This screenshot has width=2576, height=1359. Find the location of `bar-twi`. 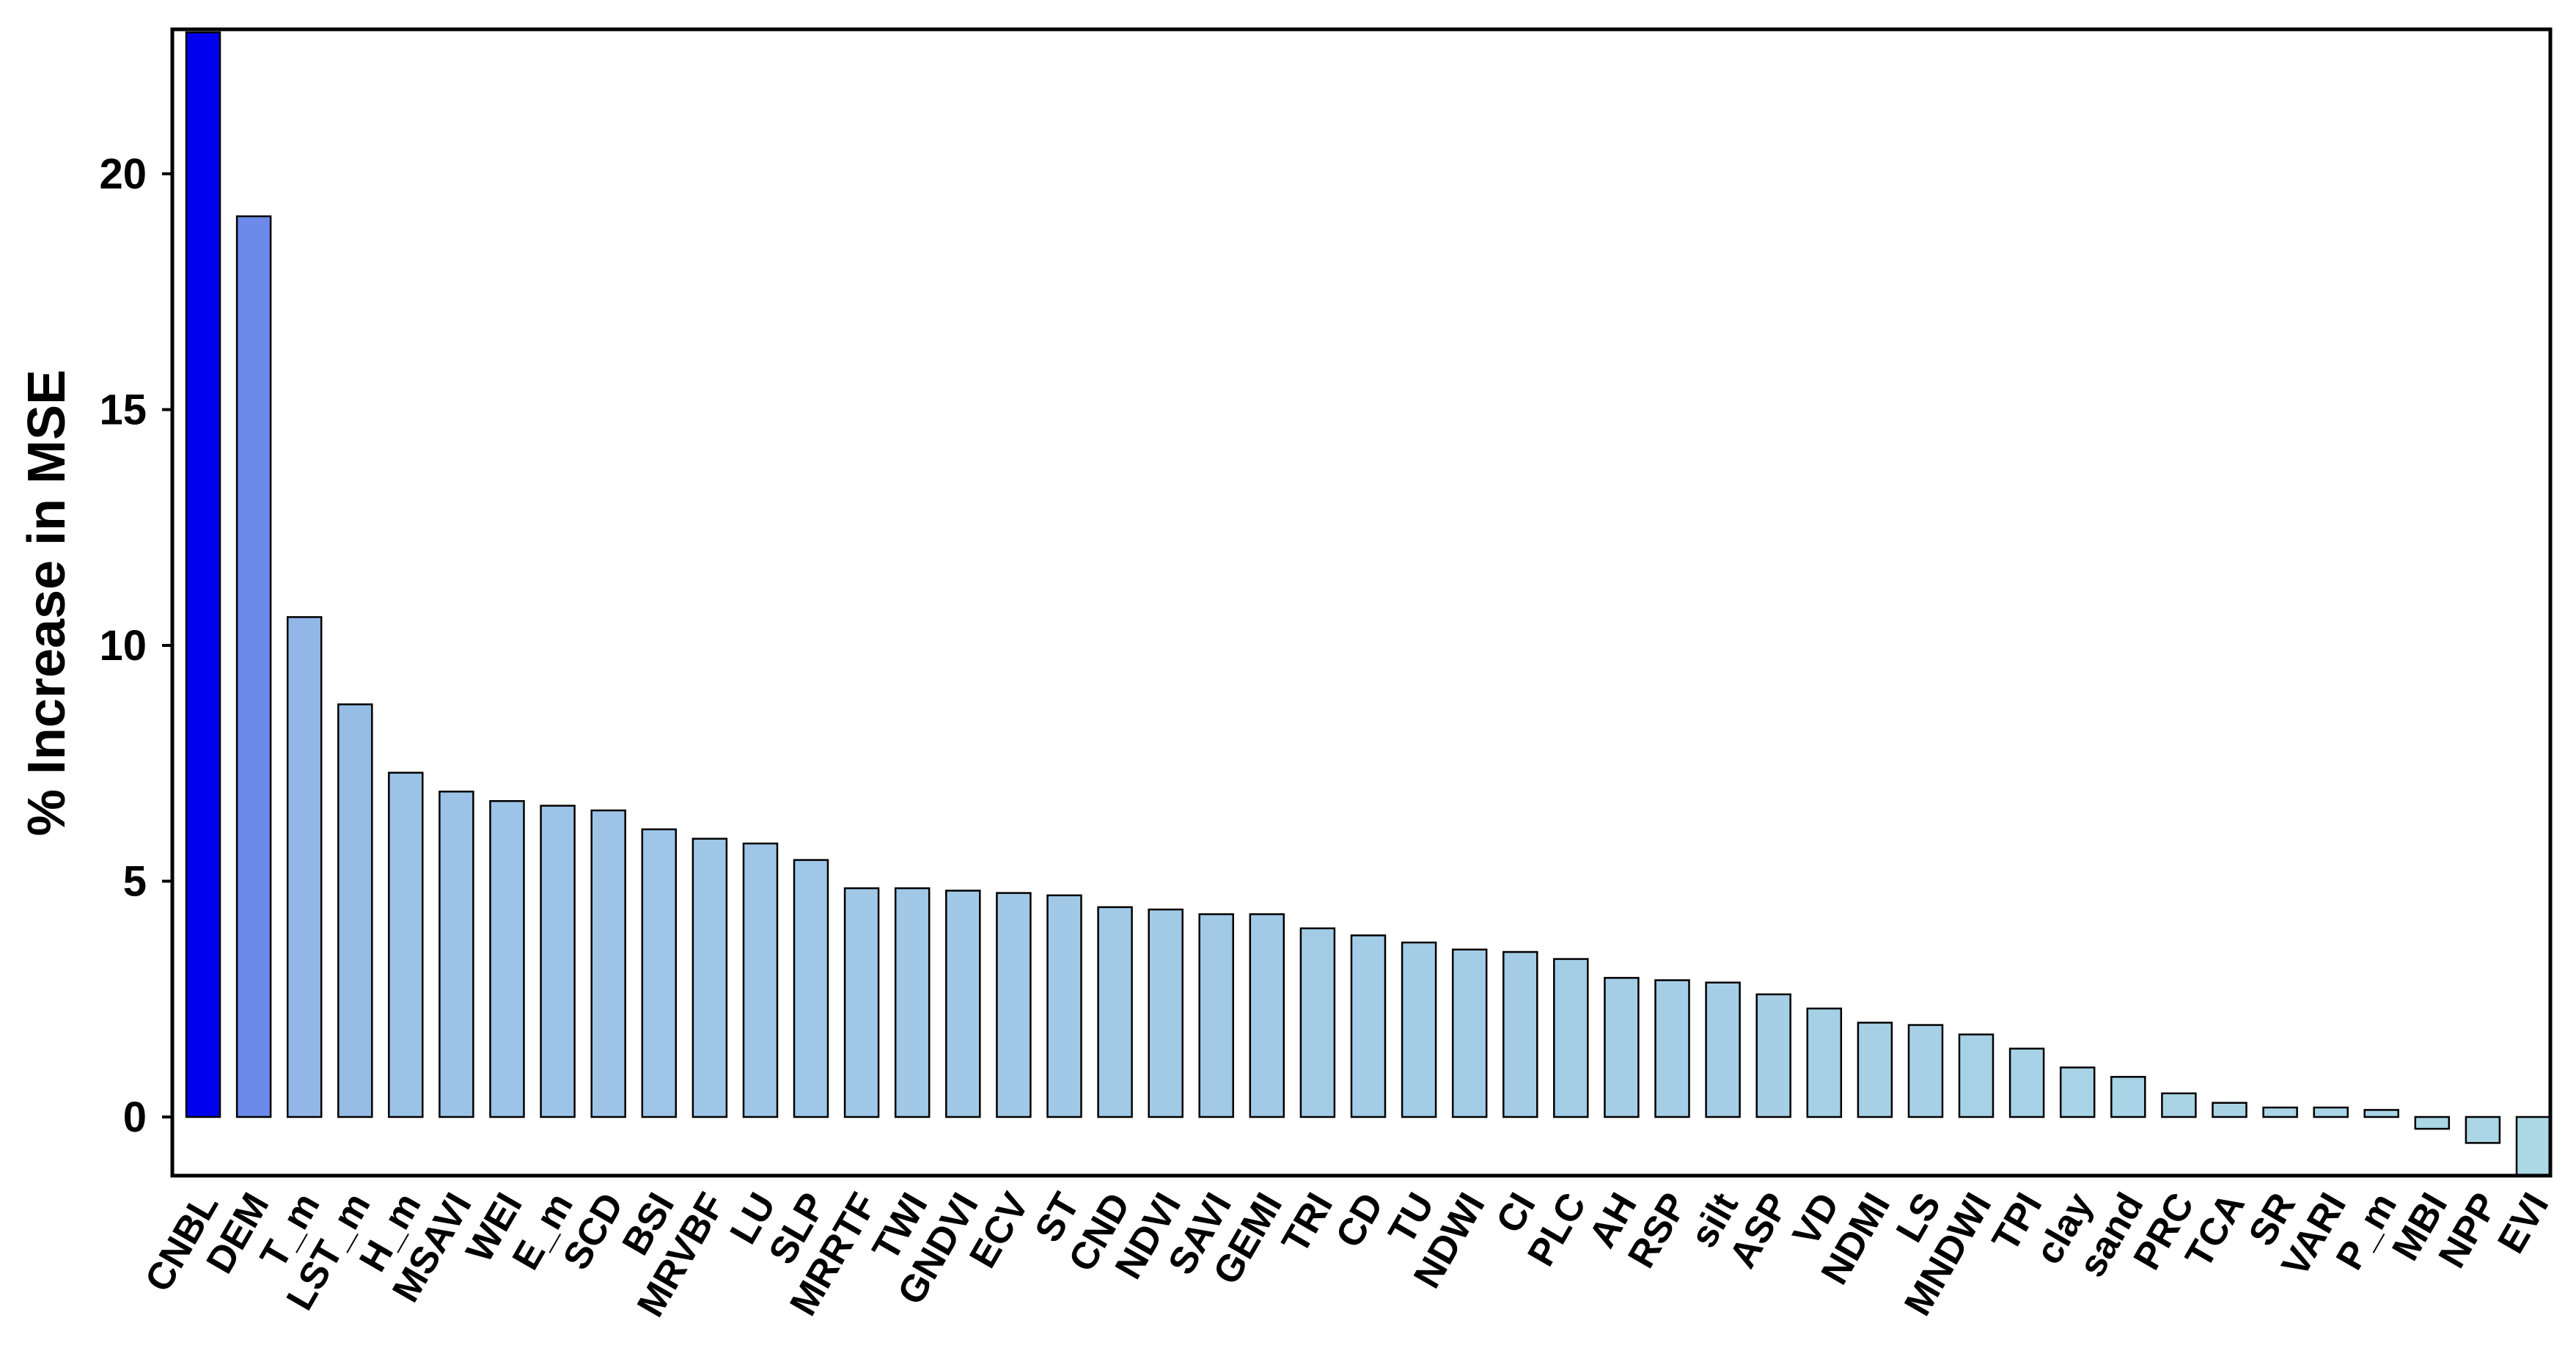

bar-twi is located at coordinates (913, 1002).